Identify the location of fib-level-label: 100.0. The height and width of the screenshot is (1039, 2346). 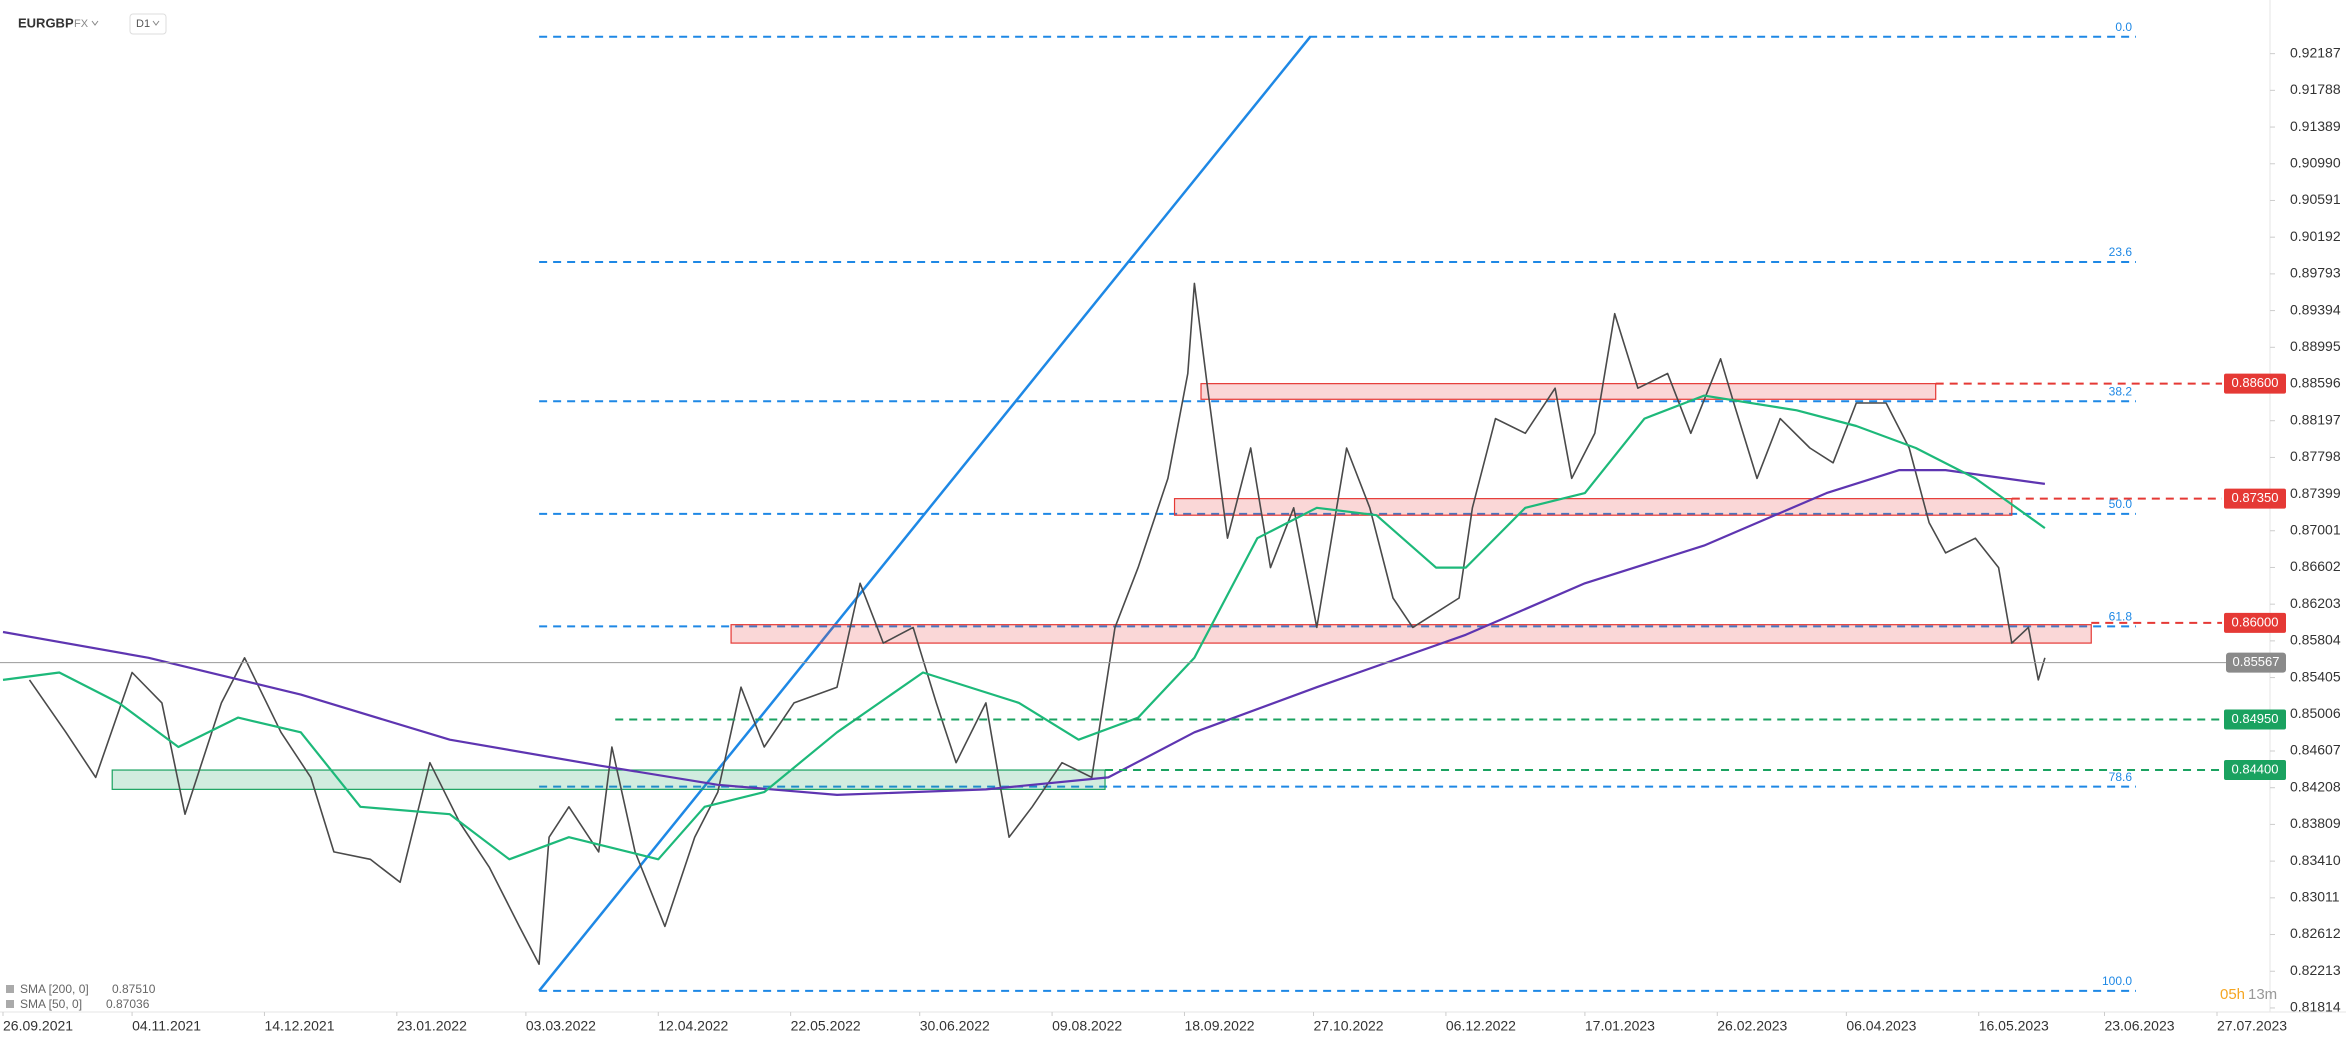
(2117, 981).